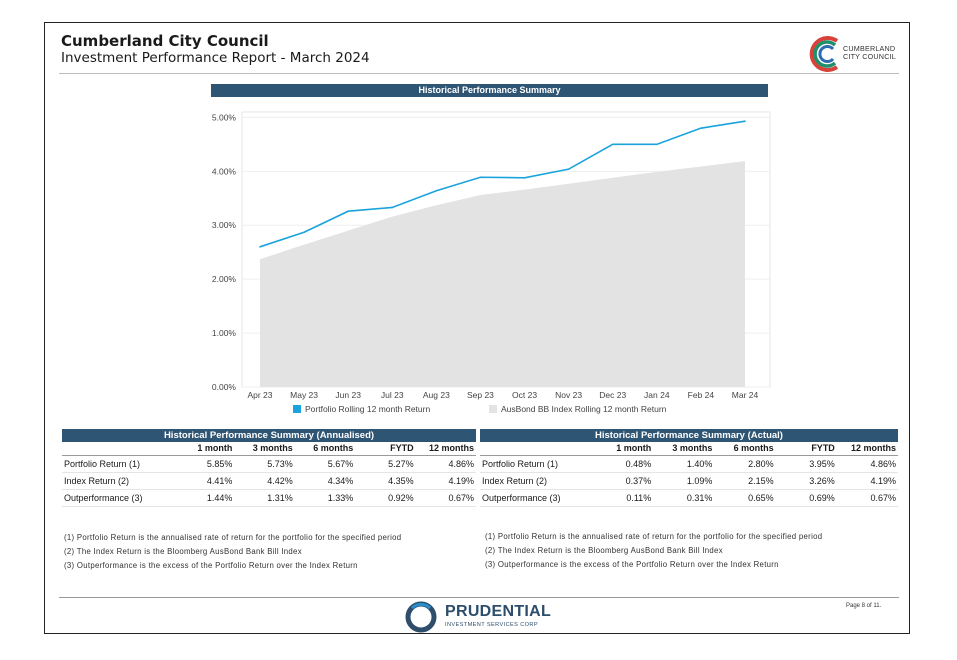  What do you see at coordinates (280, 498) in the screenshot?
I see `table-cell: 1.31%` at bounding box center [280, 498].